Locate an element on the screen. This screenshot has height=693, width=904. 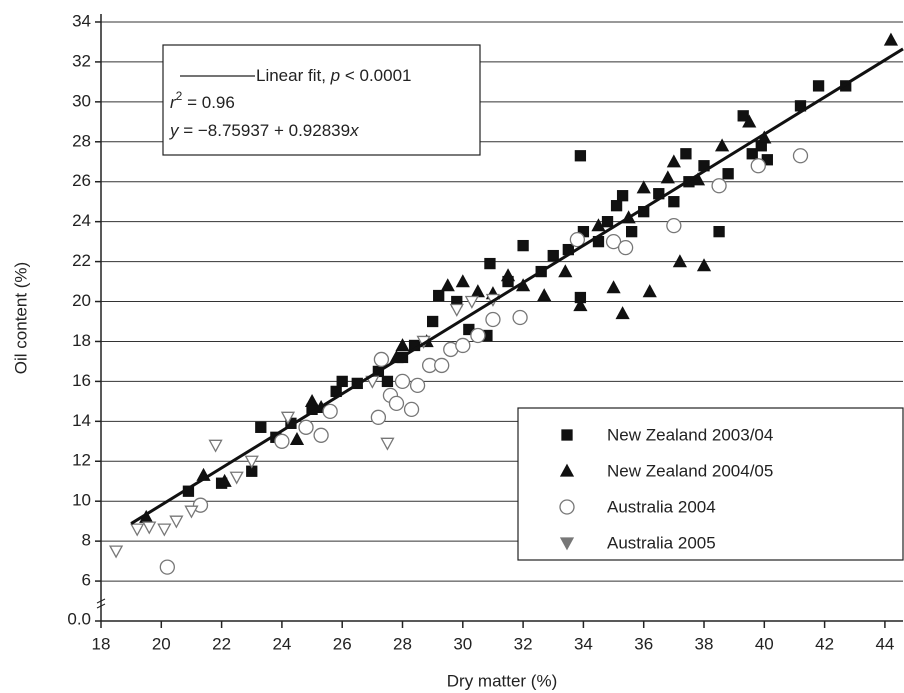
y-tick-label: 16 is located at coordinates (81, 380).